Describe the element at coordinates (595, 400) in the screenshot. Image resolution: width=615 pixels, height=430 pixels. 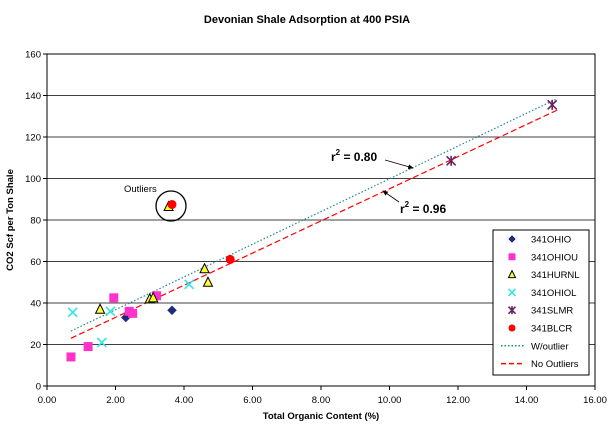
I see `x-tick-label: 16.00` at that location.